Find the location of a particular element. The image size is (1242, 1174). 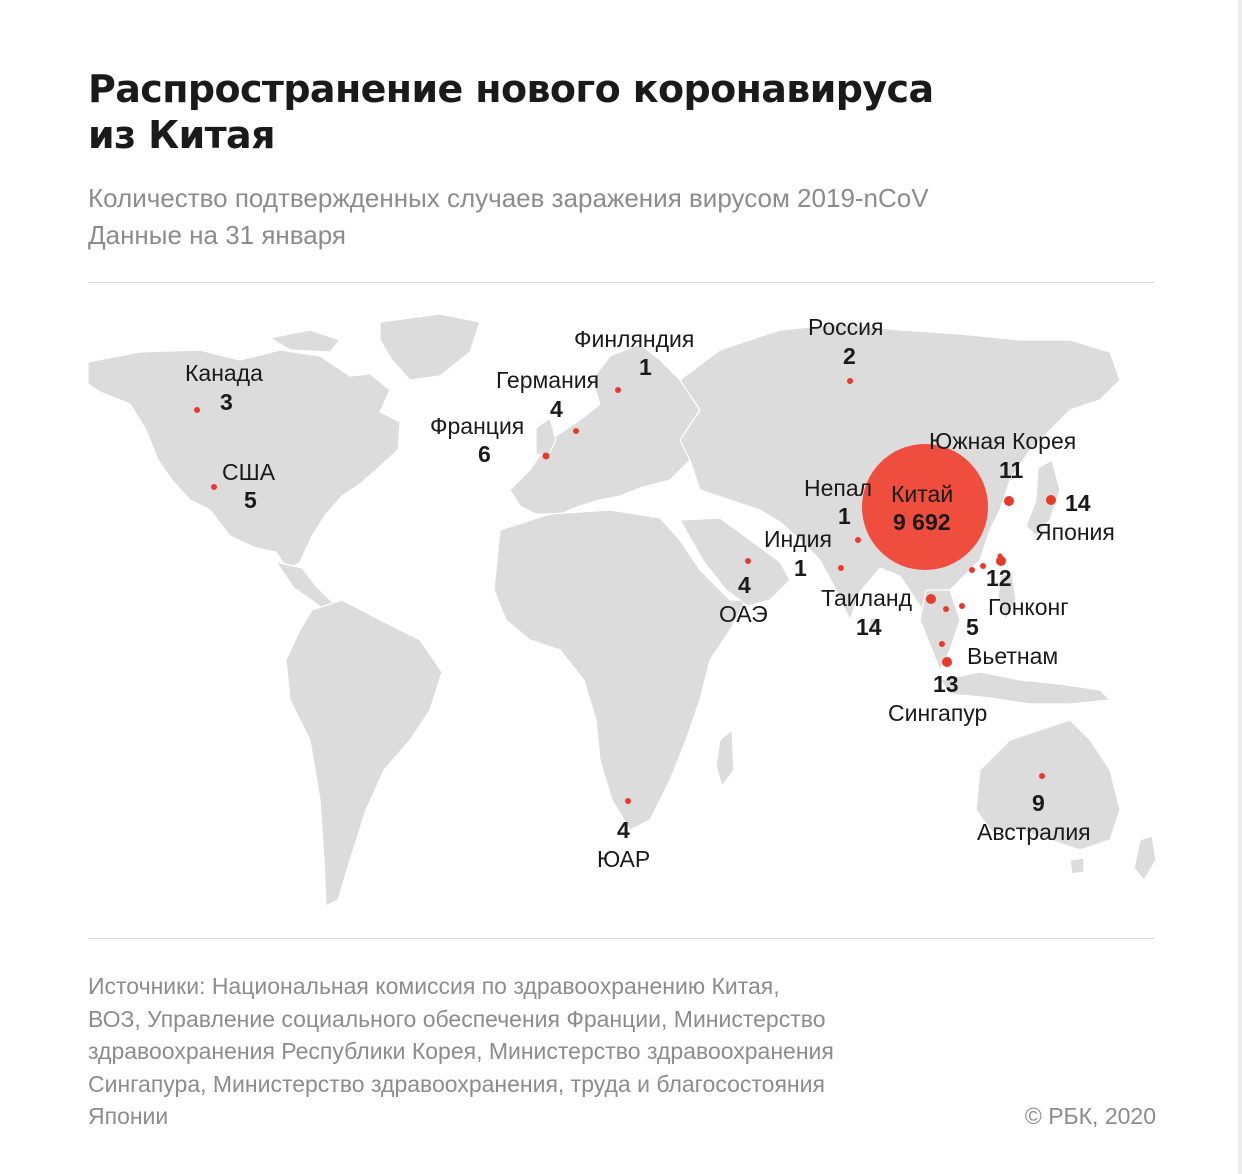

usa-marker is located at coordinates (214, 487).